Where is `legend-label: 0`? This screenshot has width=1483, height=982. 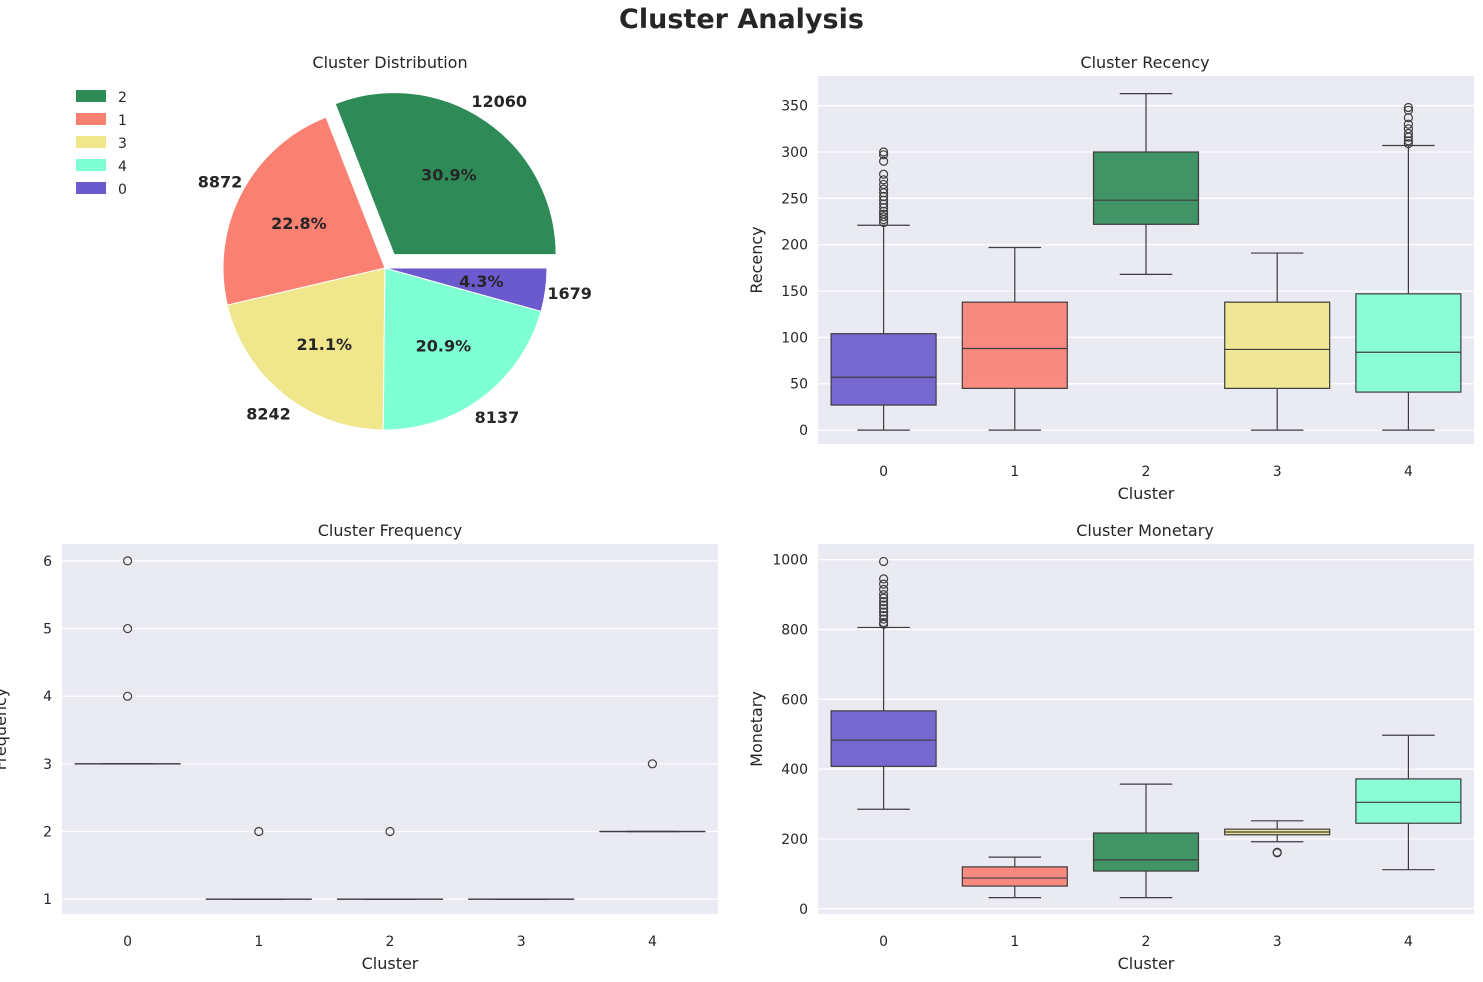 legend-label: 0 is located at coordinates (122, 190).